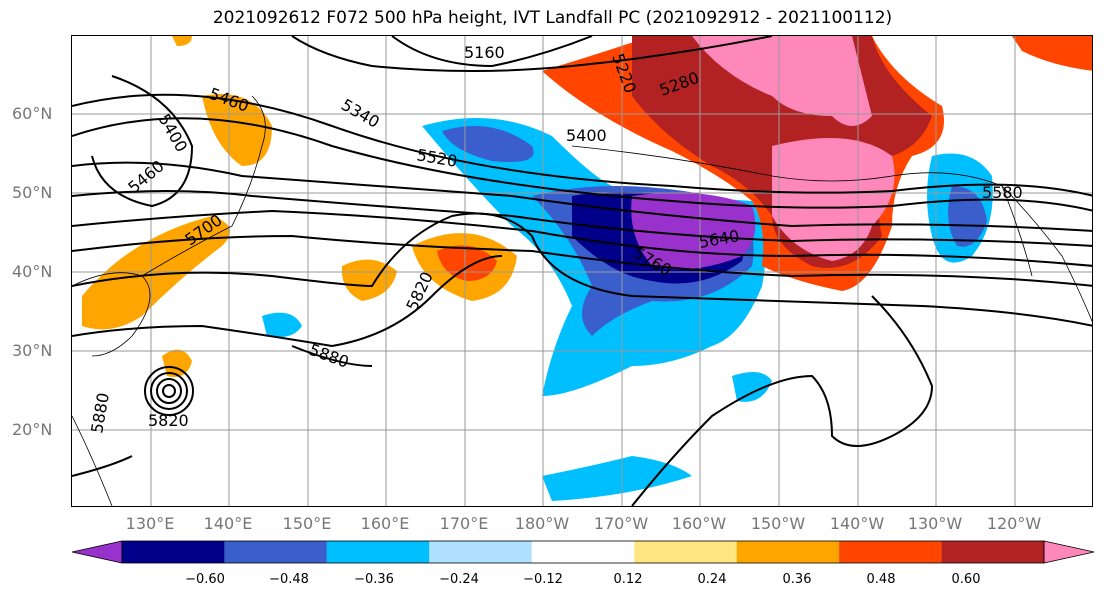  What do you see at coordinates (699, 523) in the screenshot?
I see `lon-label: 160°W` at bounding box center [699, 523].